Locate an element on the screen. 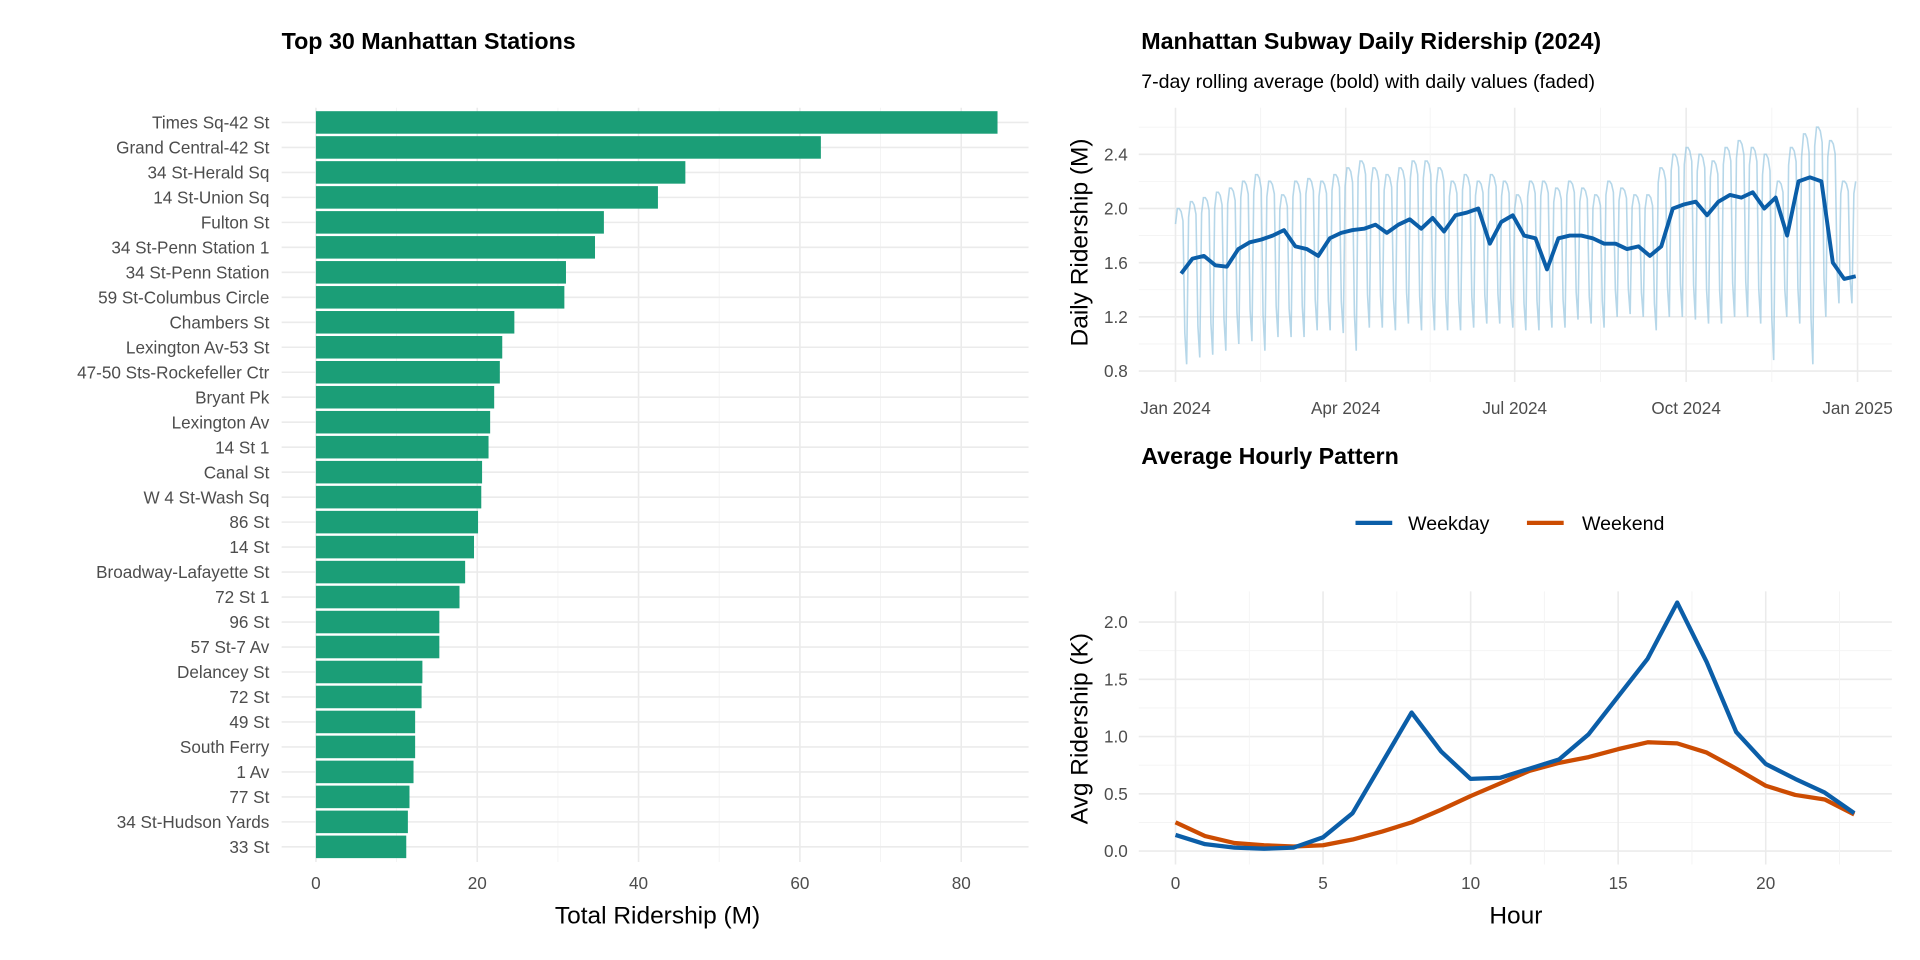 The width and height of the screenshot is (1920, 960). bar-x-axis-label: Total Ridership (M) is located at coordinates (657, 915).